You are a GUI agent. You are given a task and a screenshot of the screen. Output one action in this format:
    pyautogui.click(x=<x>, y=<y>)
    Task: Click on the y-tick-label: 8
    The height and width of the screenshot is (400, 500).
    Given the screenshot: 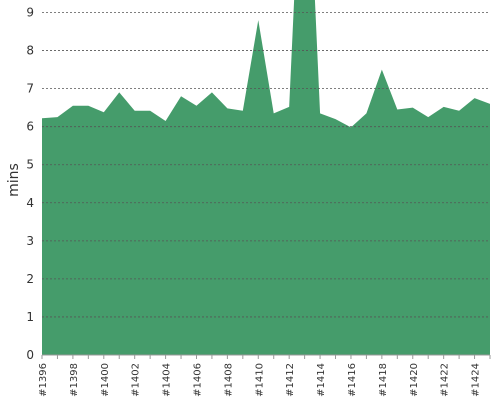 What is the action you would take?
    pyautogui.click(x=30, y=51)
    